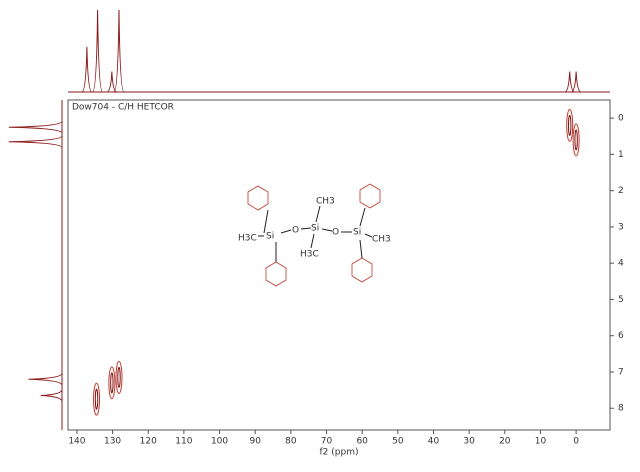 The height and width of the screenshot is (472, 640). I want to click on y-tick-label: 3, so click(621, 227).